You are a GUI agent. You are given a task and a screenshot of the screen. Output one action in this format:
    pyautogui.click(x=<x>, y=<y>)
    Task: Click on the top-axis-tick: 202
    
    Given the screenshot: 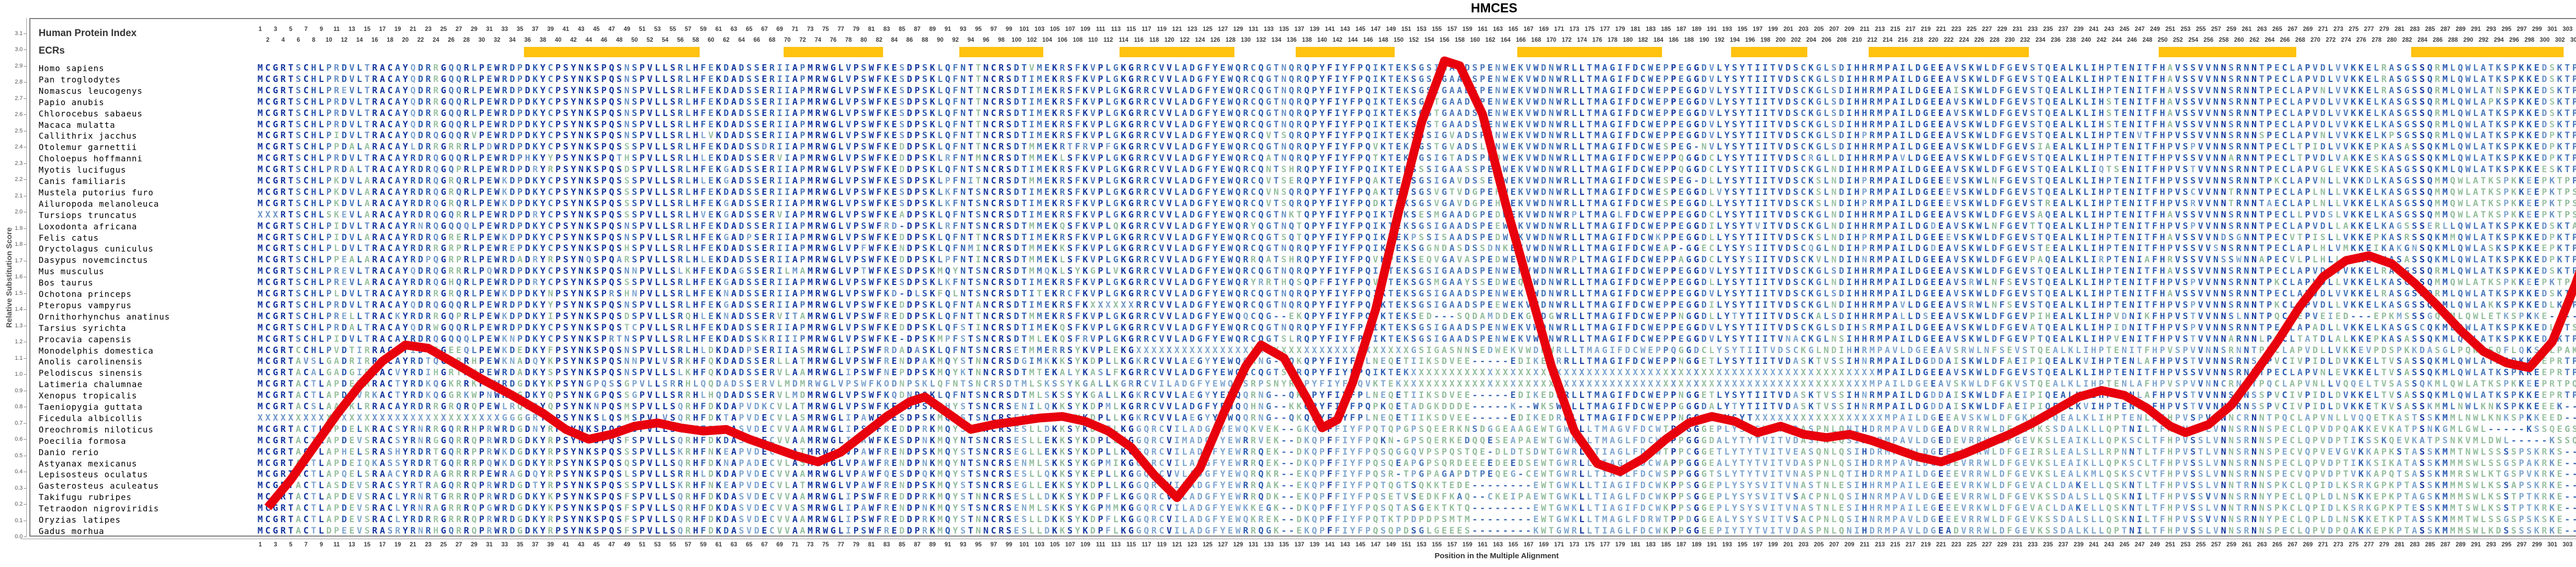 What is the action you would take?
    pyautogui.click(x=1796, y=40)
    